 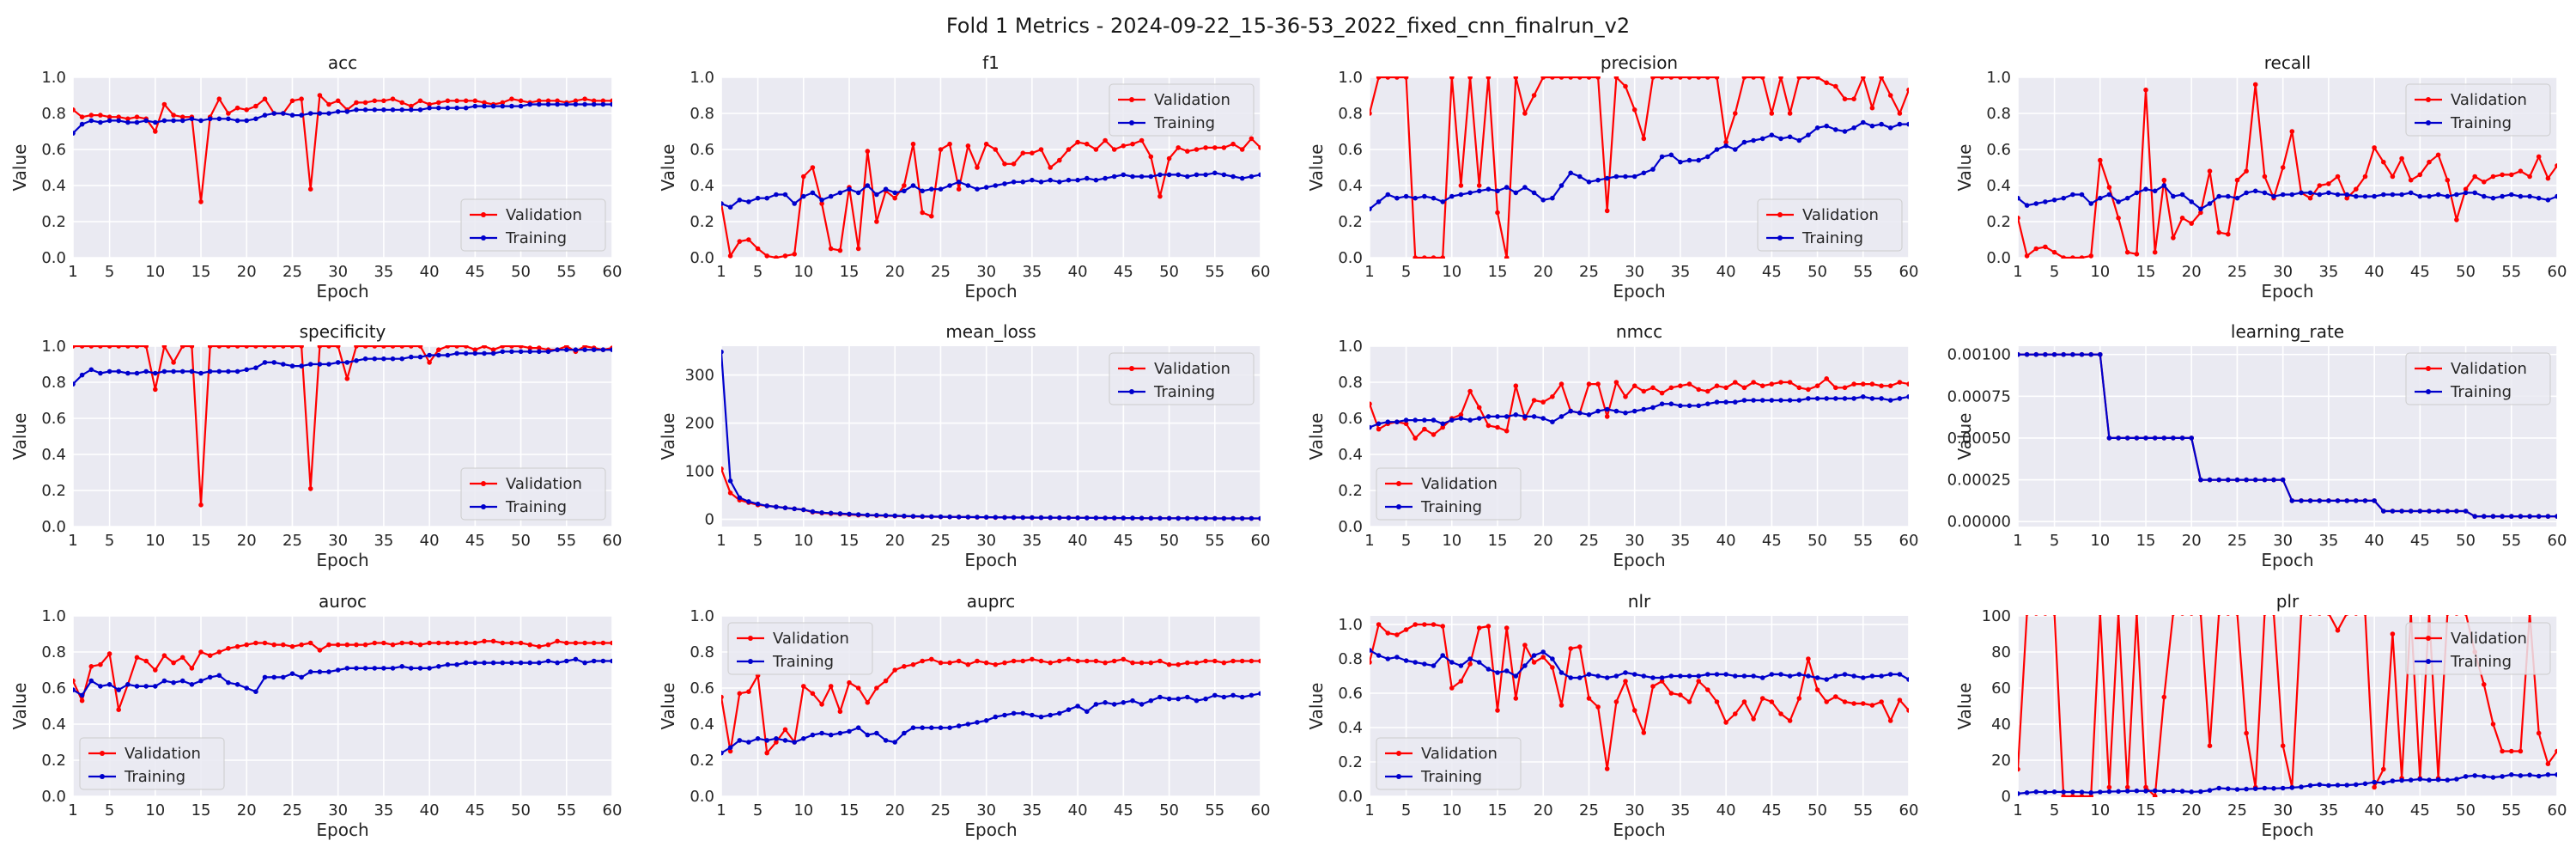 I want to click on x-tick-label: 5, so click(x=1406, y=541).